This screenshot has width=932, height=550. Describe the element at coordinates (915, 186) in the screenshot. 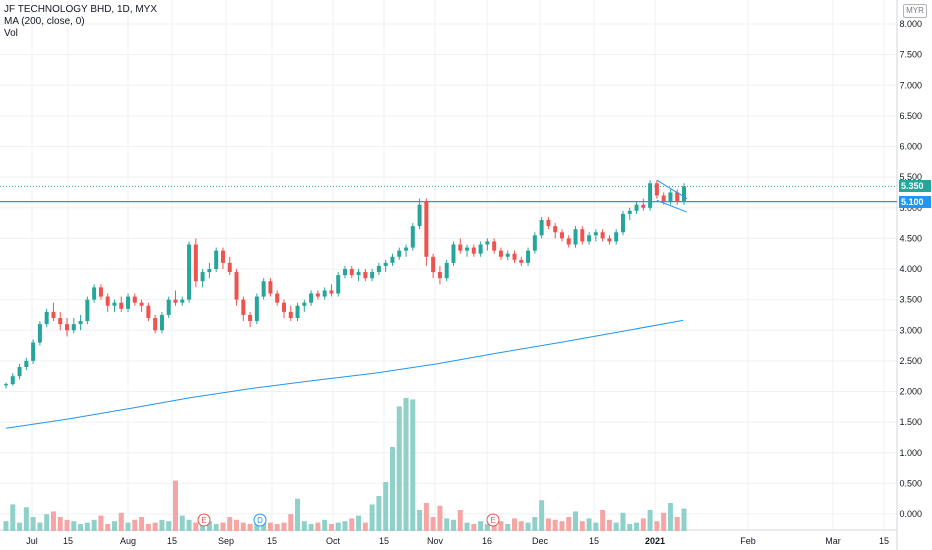

I see `last-price-tag: 5.350` at that location.